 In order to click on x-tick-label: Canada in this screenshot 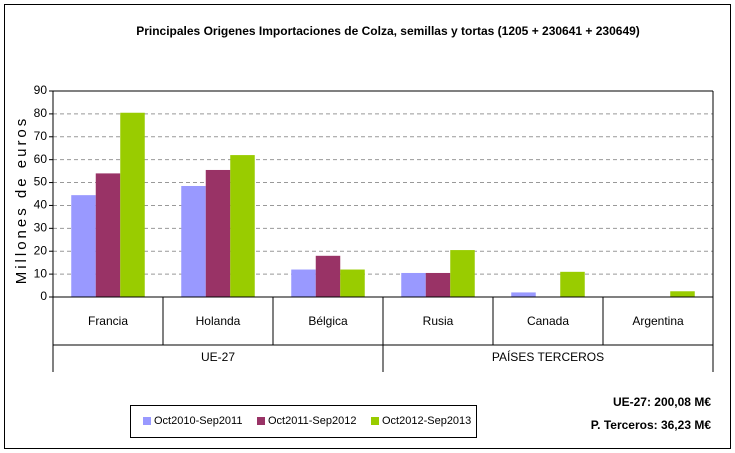, I will do `click(548, 321)`.